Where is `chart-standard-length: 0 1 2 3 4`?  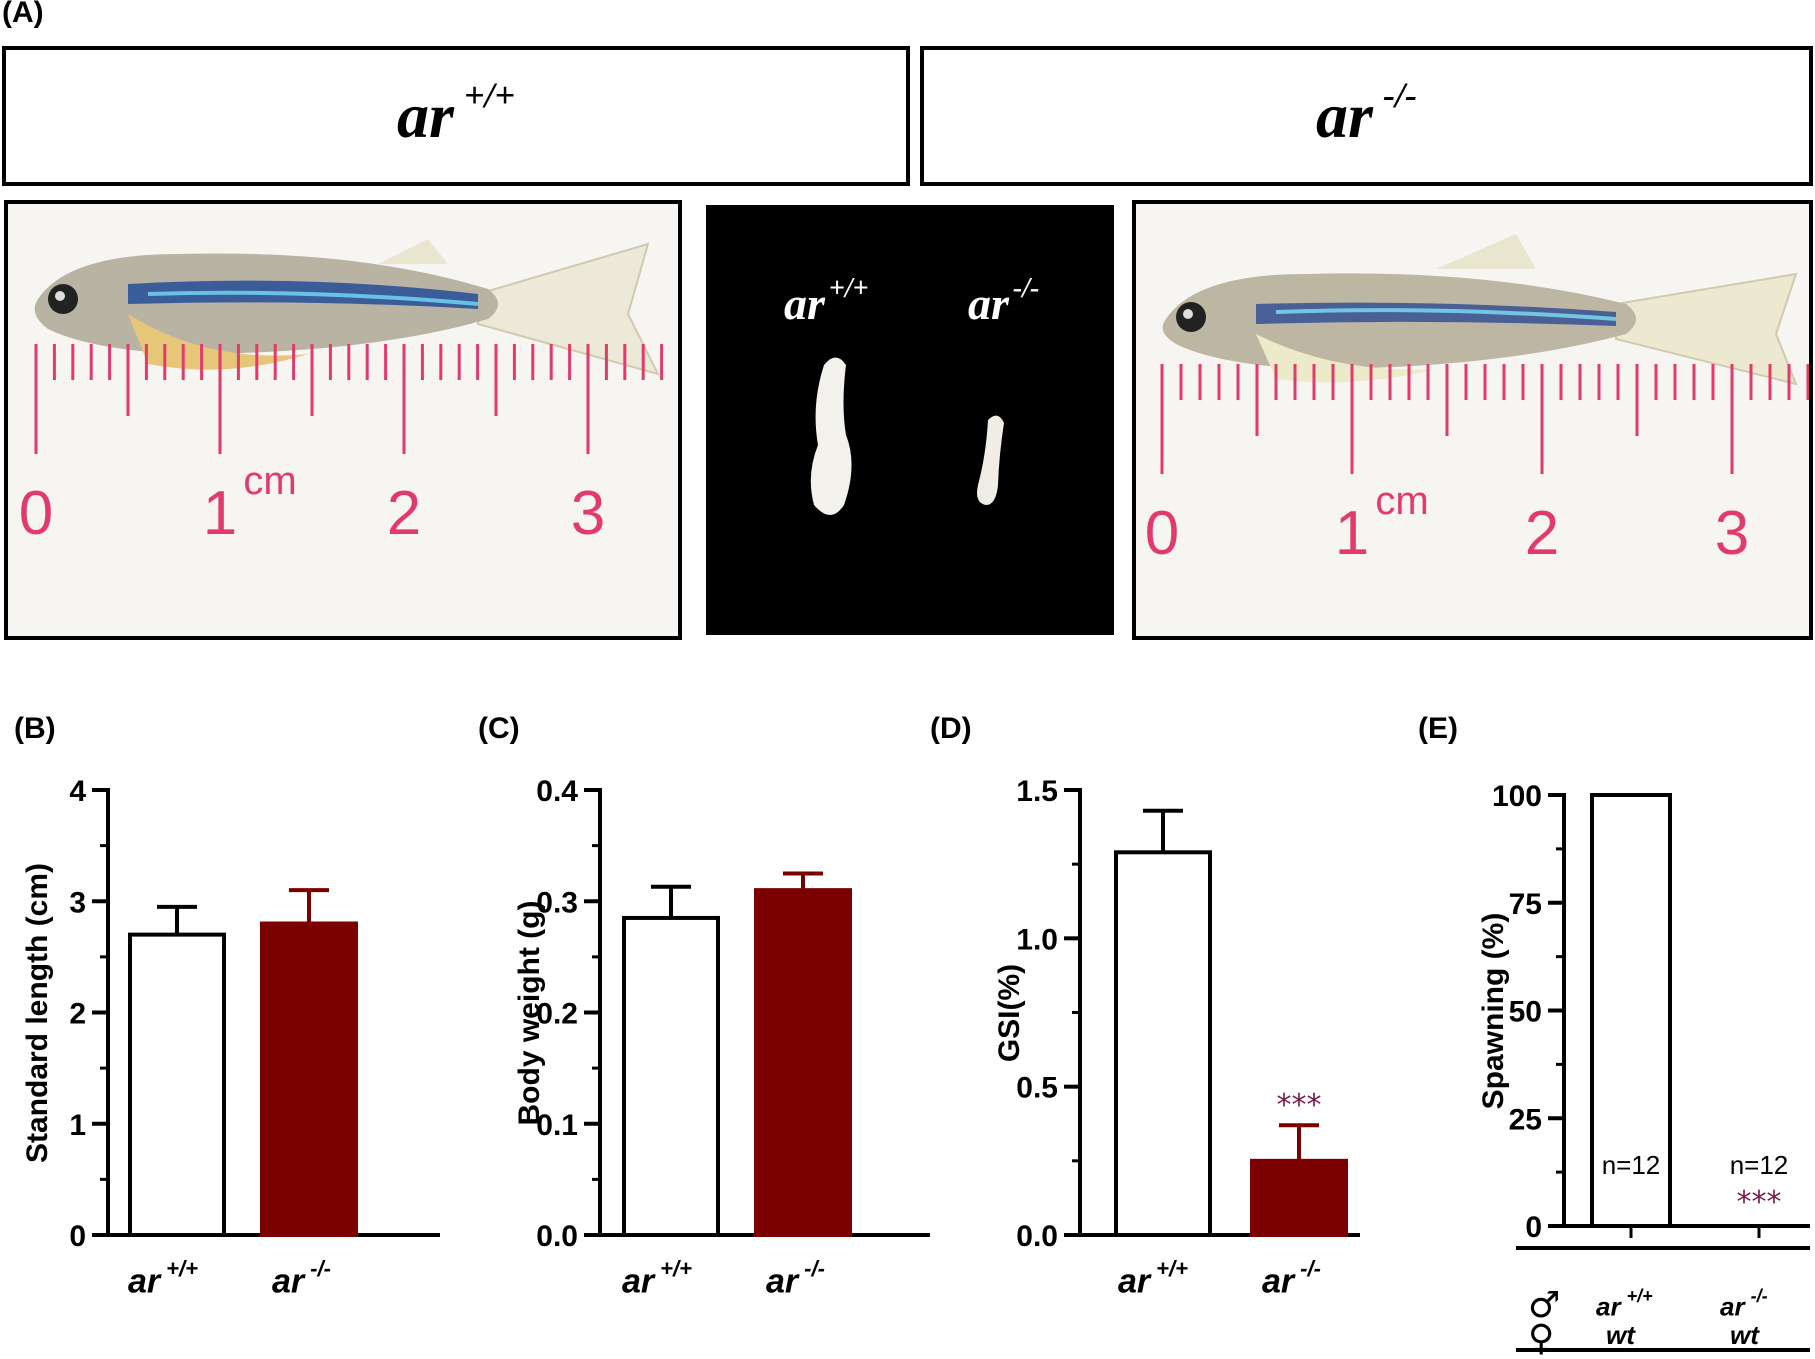
chart-standard-length: 0 1 2 3 4 is located at coordinates (244, 1015).